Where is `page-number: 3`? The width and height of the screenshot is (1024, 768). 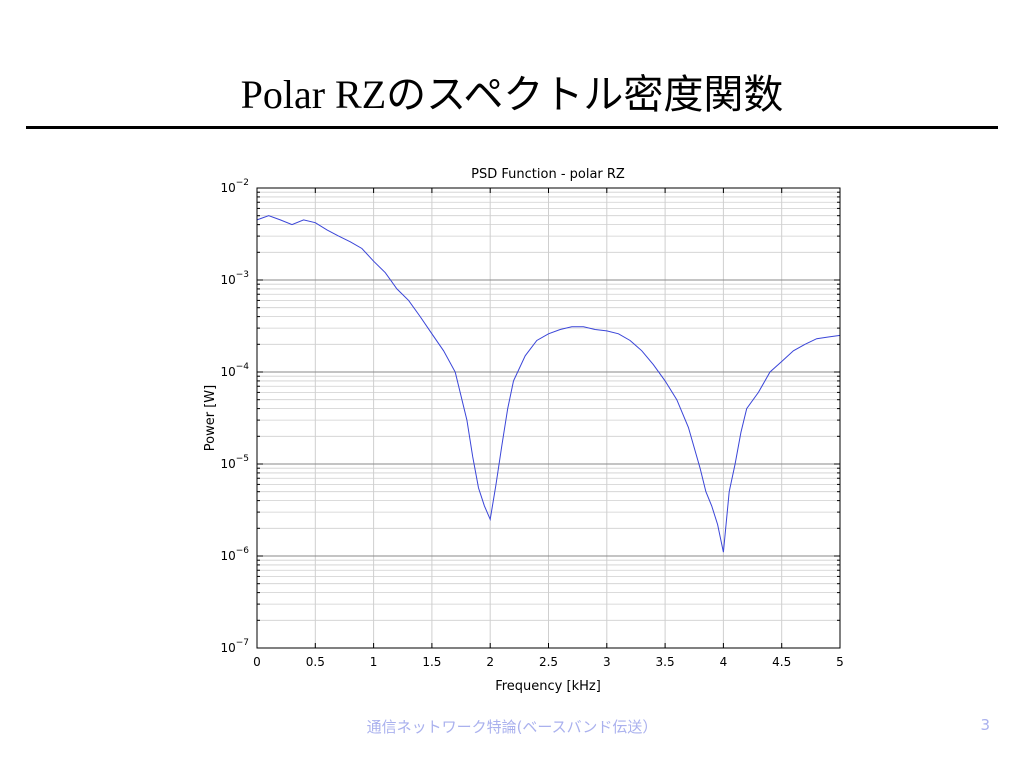
page-number: 3 is located at coordinates (985, 725).